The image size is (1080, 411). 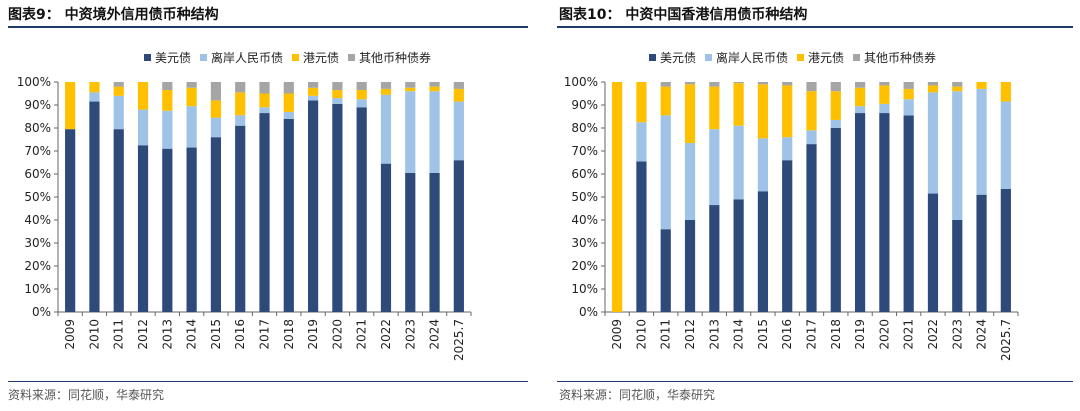 What do you see at coordinates (37, 105) in the screenshot?
I see `y-tick-label: 90%` at bounding box center [37, 105].